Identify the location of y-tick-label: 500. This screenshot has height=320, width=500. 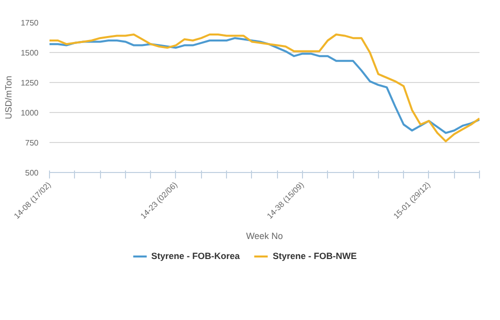
(32, 173).